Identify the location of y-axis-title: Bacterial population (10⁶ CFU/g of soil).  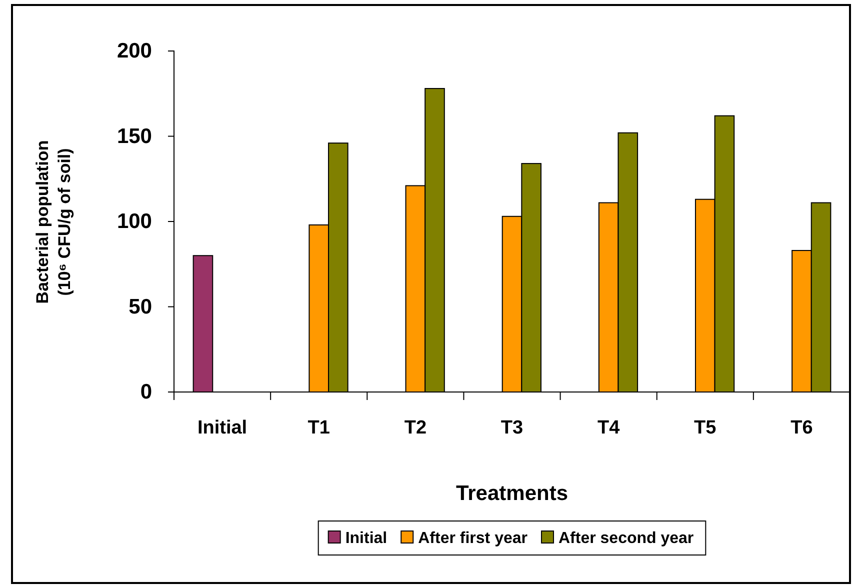
(53, 222).